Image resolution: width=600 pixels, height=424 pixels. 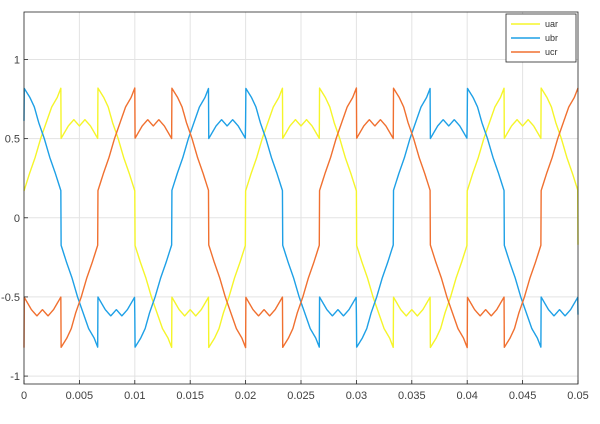 I want to click on x-tick-label: 0, so click(x=24, y=396).